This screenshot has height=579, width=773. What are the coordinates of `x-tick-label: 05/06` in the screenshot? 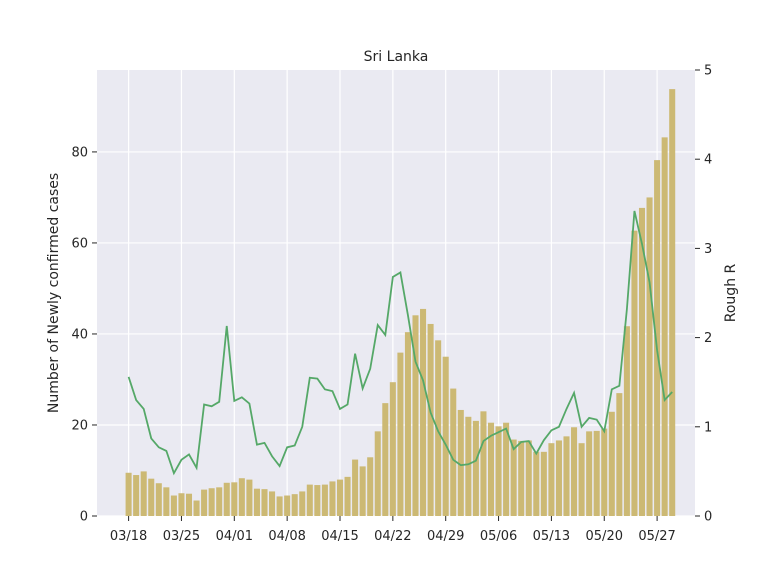 It's located at (498, 536).